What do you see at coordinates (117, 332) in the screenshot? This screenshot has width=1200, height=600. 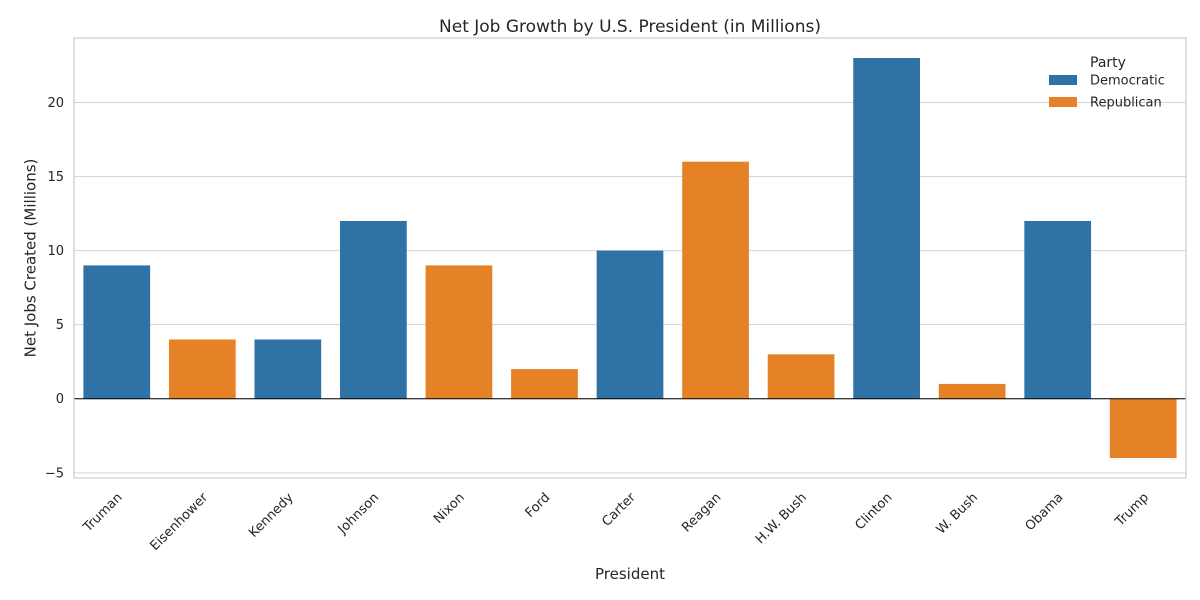 I see `bar-truman` at bounding box center [117, 332].